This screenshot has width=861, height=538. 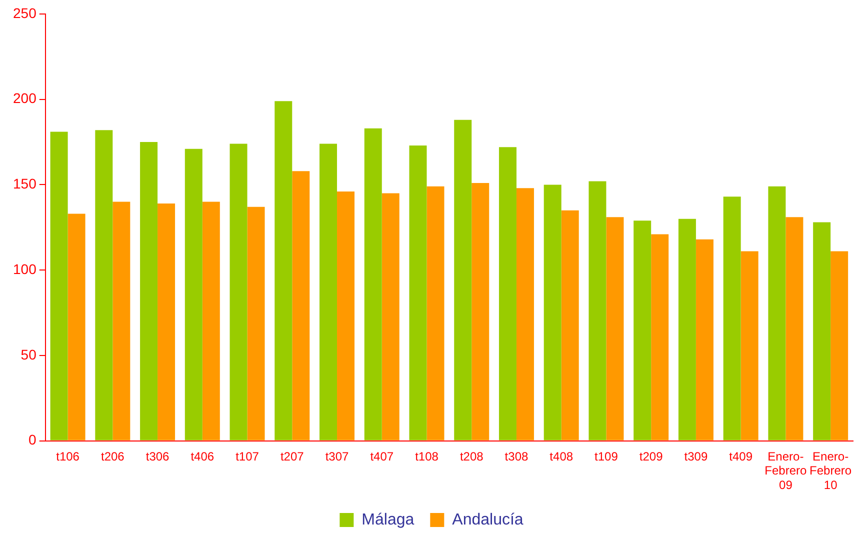 I want to click on x-tick-label: Enero-Febrero 09, so click(x=786, y=470).